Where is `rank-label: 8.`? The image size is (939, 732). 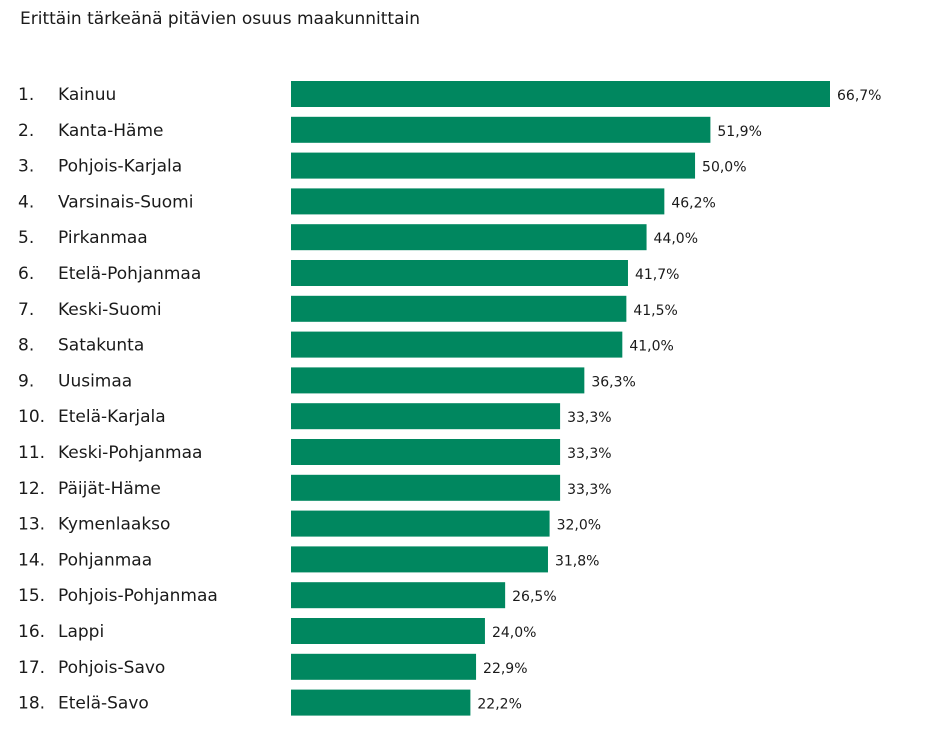 rank-label: 8. is located at coordinates (26, 346).